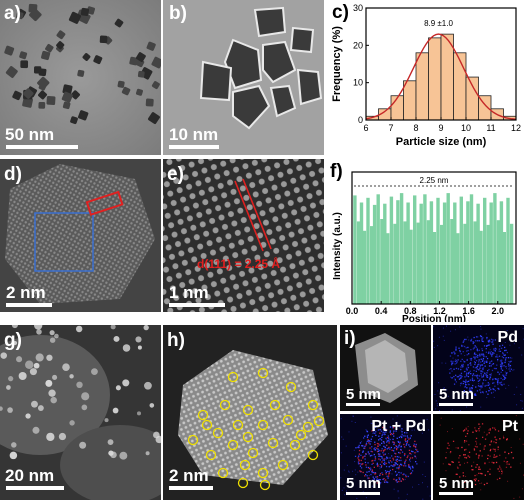 Image resolution: width=524 pixels, height=500 pixels. Describe the element at coordinates (337, 246) in the screenshot. I see `y-axis-label: Intensity (a.u.)` at that location.